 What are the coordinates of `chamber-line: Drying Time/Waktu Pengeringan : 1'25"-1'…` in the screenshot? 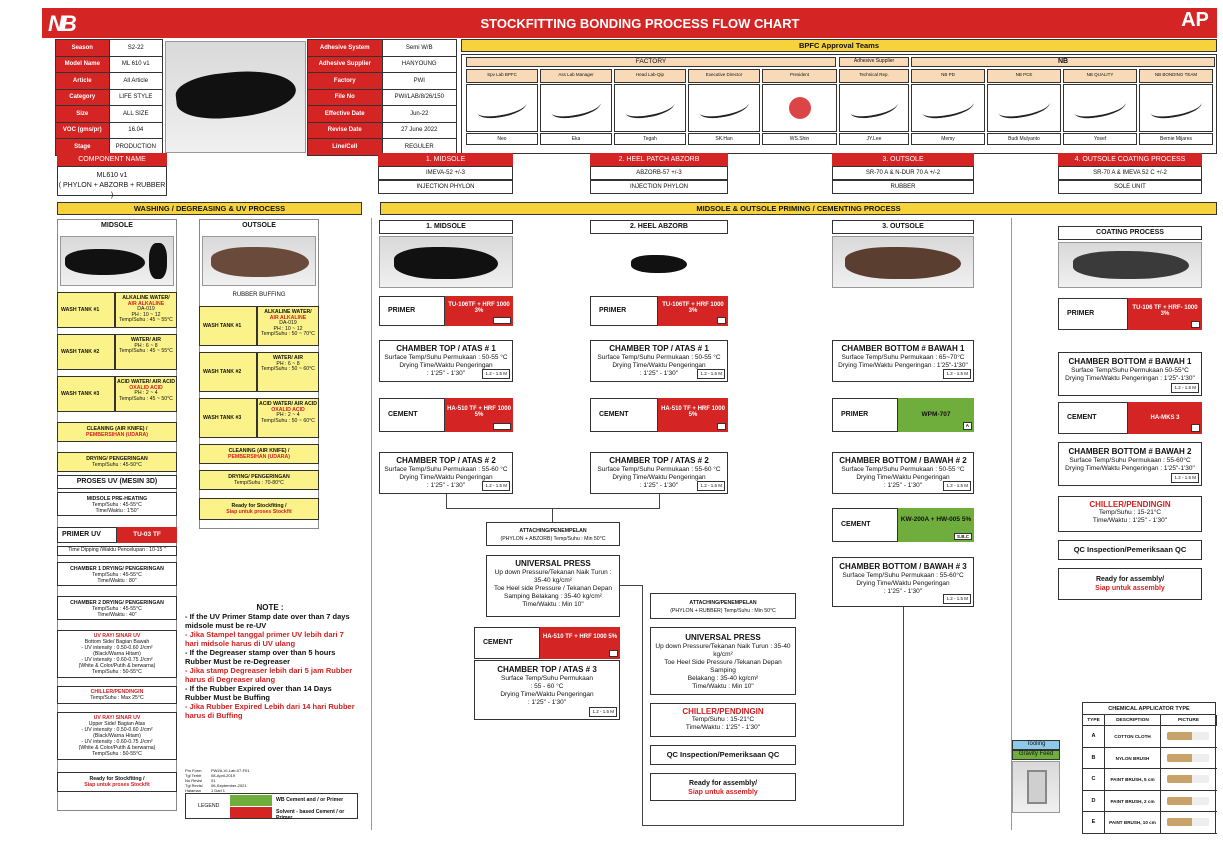 It's located at (903, 365).